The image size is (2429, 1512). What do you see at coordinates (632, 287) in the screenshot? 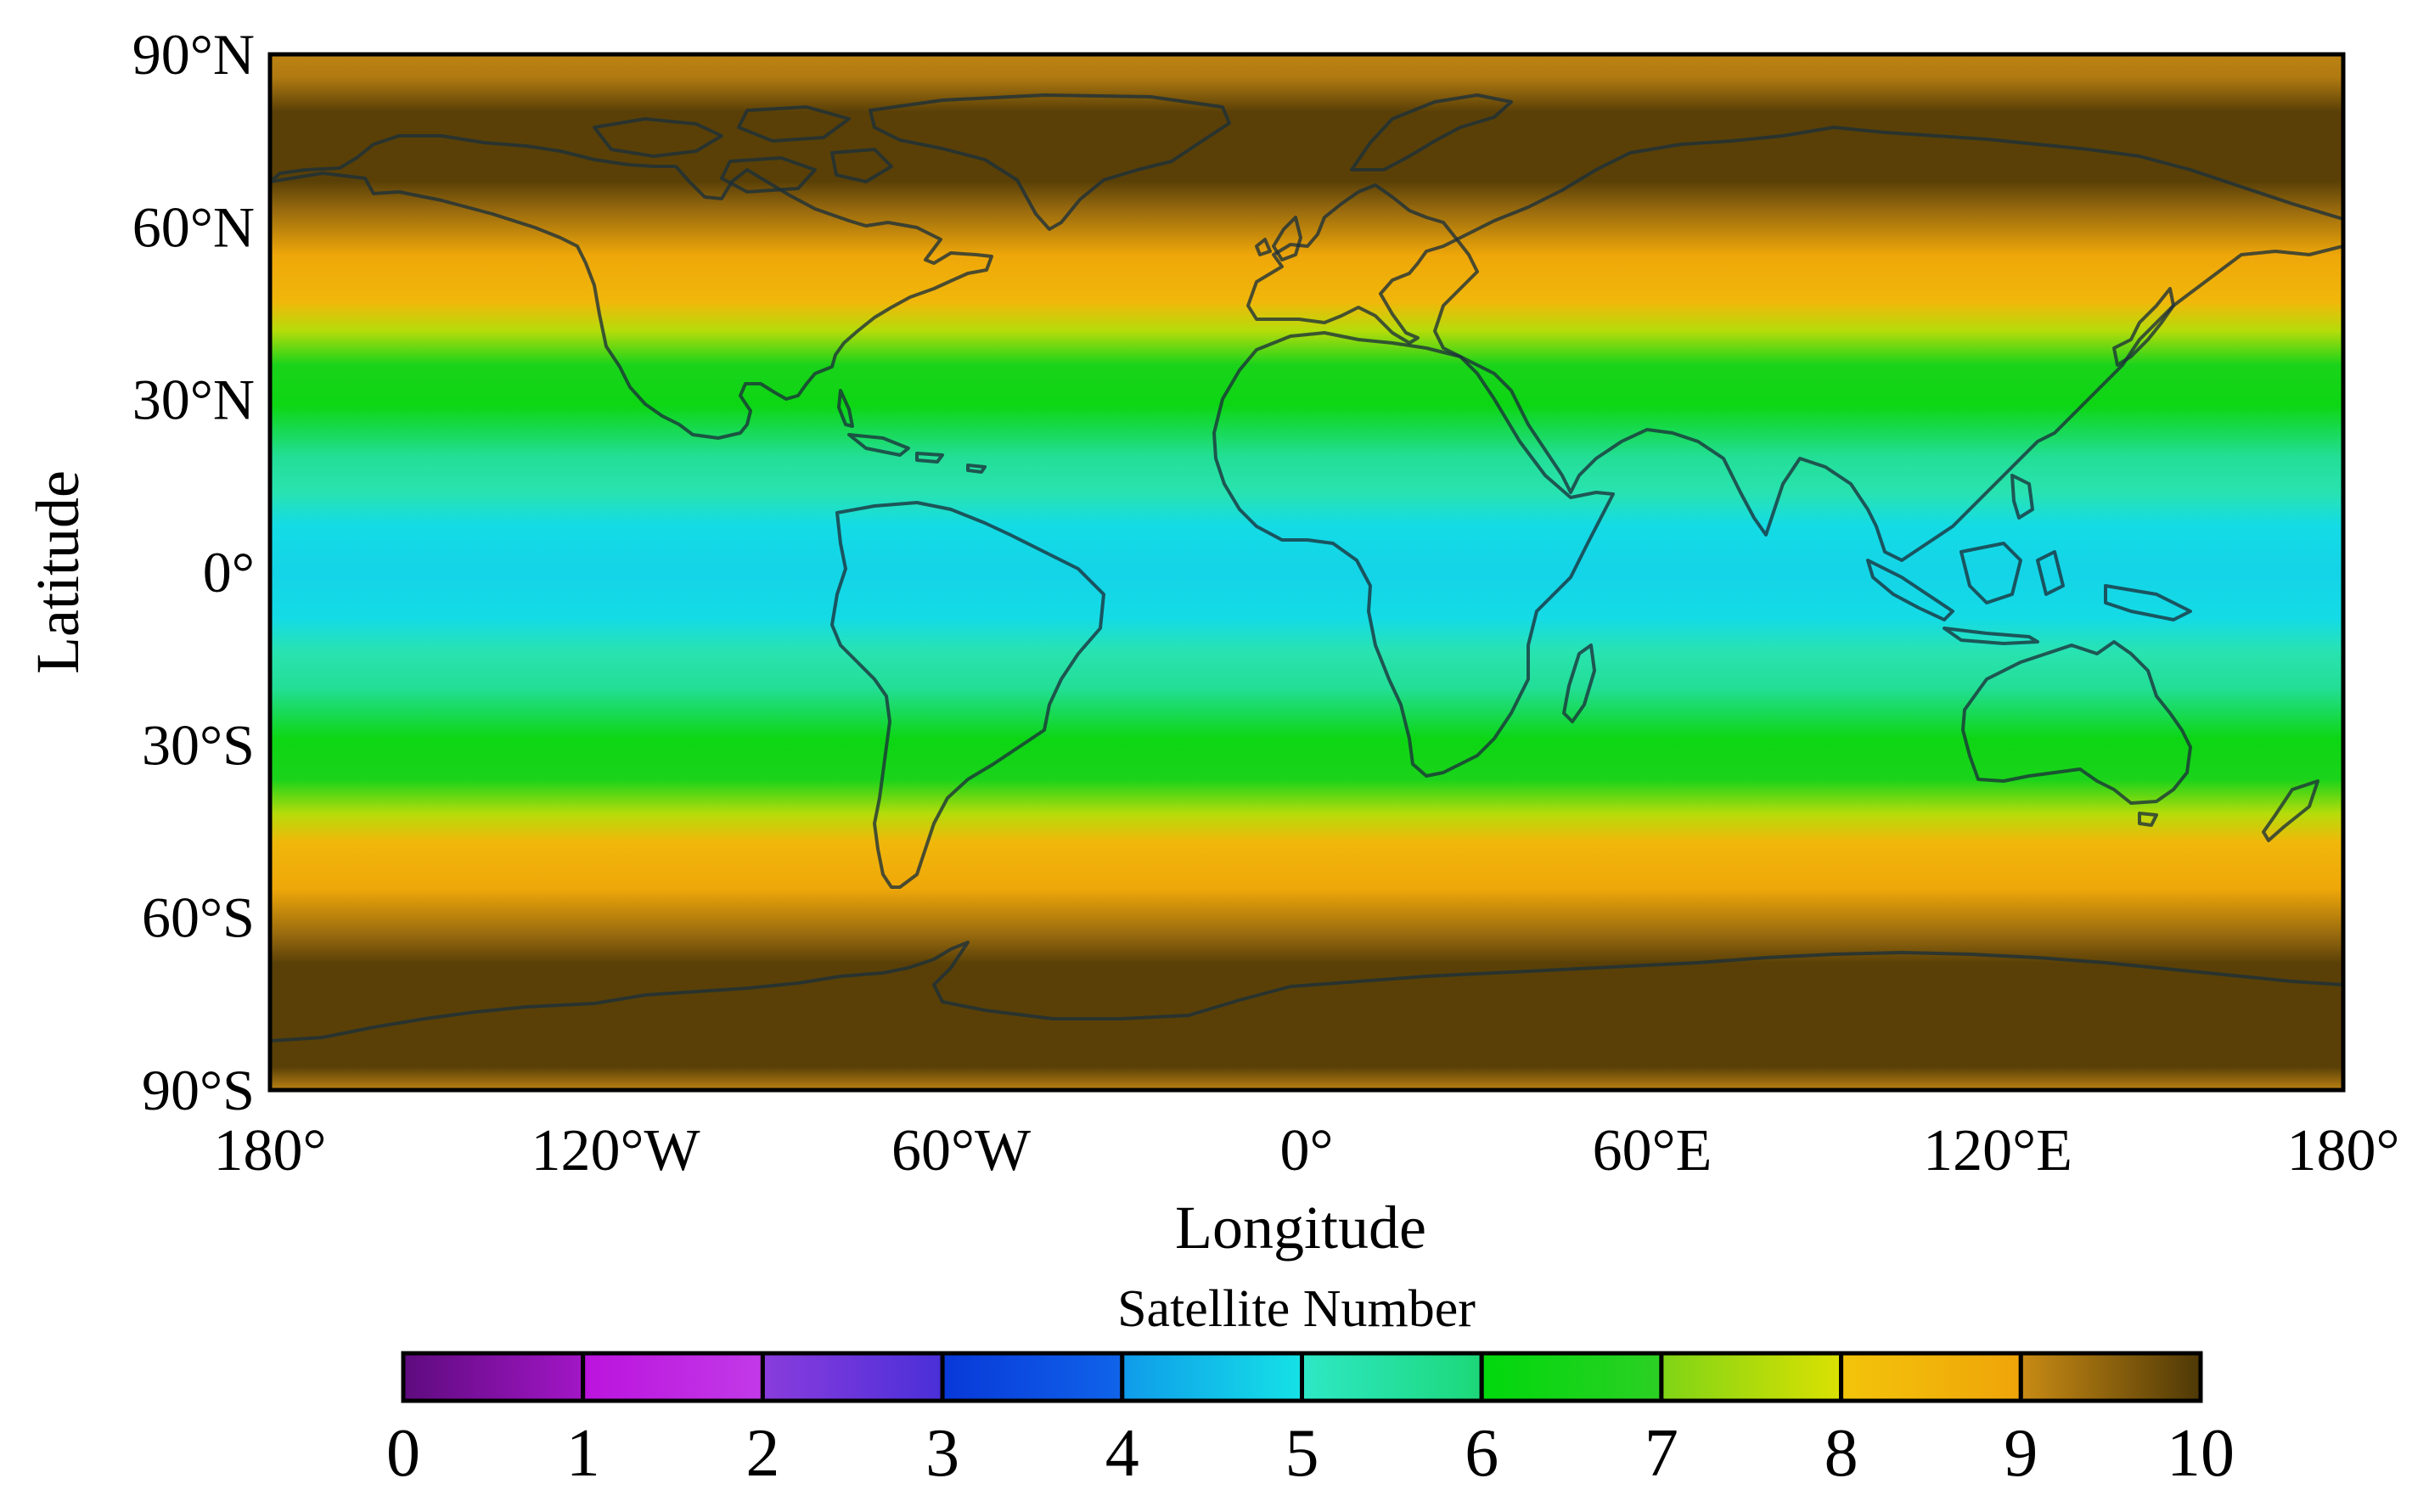
I see `coast-north-america` at bounding box center [632, 287].